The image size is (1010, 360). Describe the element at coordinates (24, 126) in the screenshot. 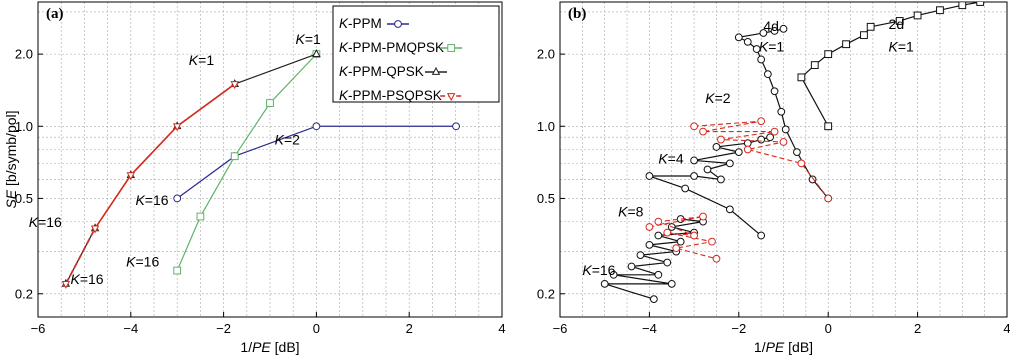

I see `y-tick-label: 1.0` at that location.